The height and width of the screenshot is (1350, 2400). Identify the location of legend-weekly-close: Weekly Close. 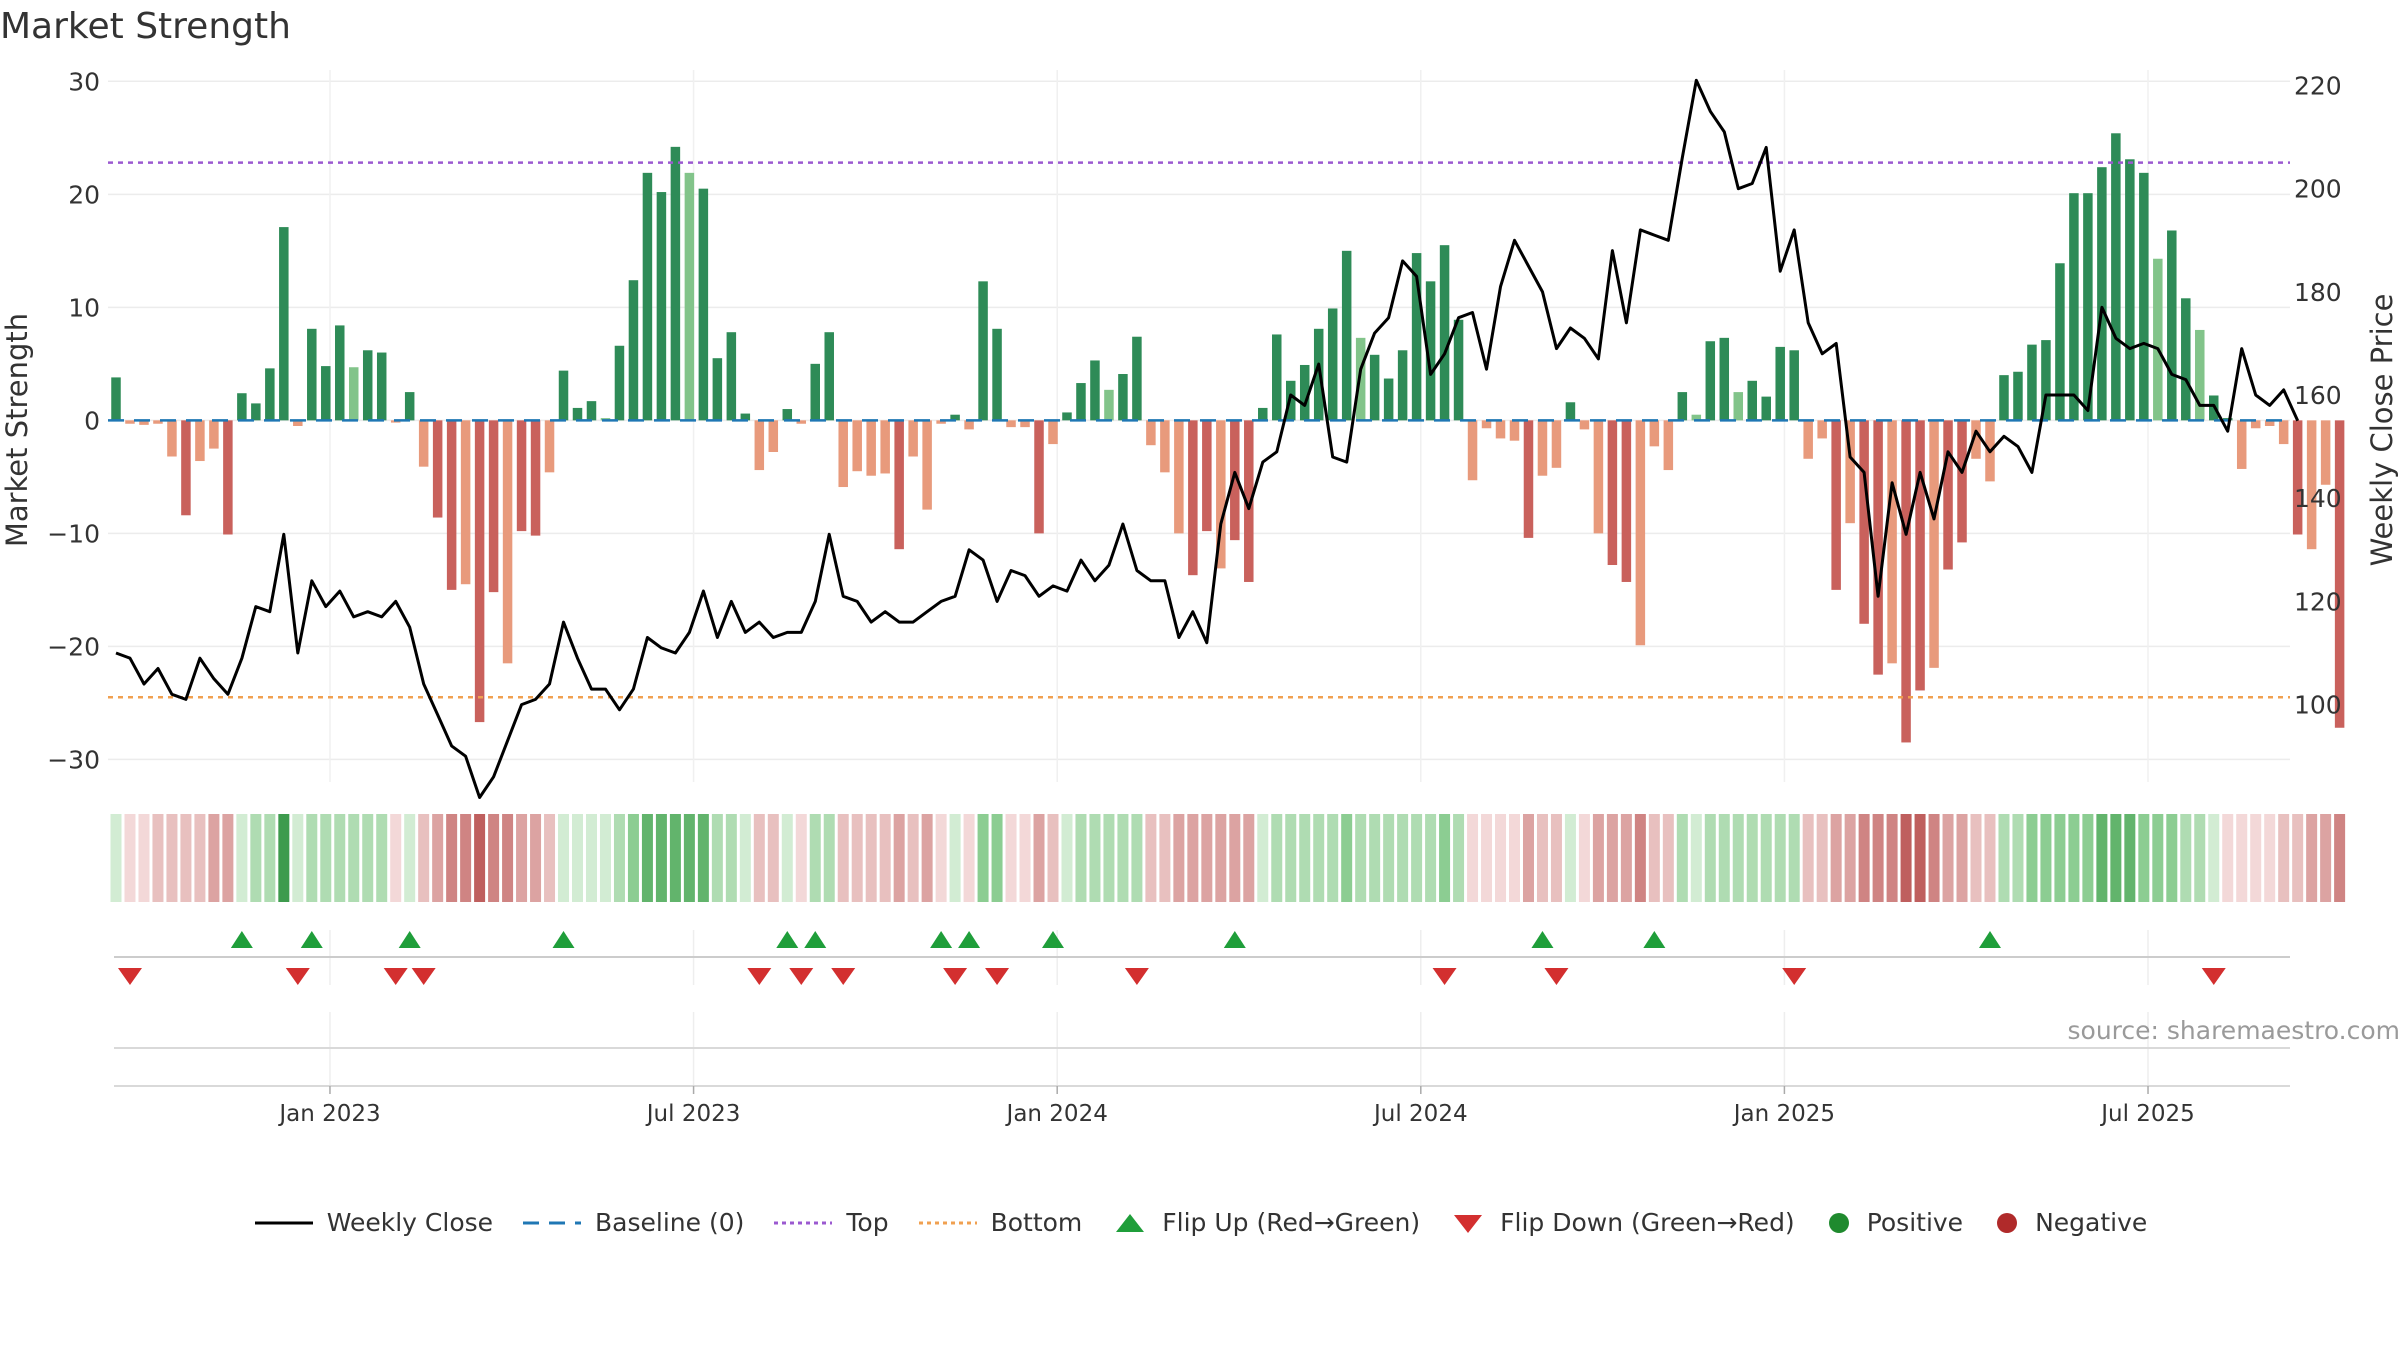
(373, 1222).